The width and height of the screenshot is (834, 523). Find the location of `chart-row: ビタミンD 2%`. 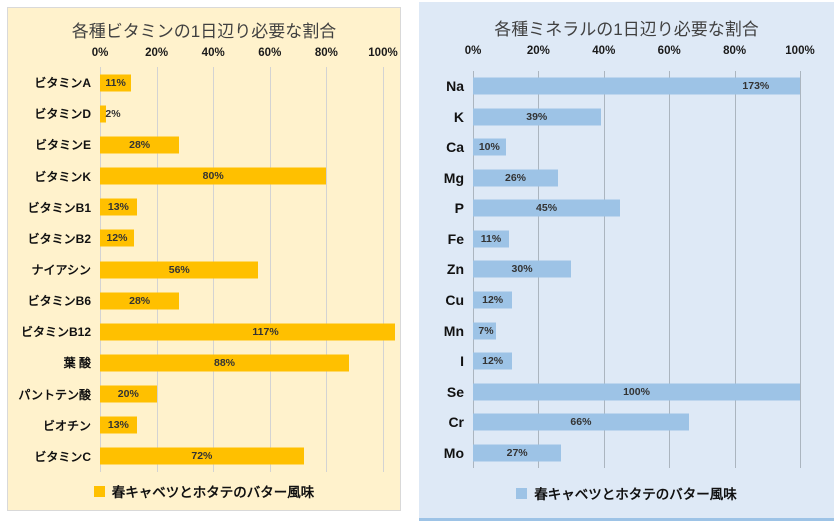

chart-row: ビタミンD 2% is located at coordinates (204, 113).